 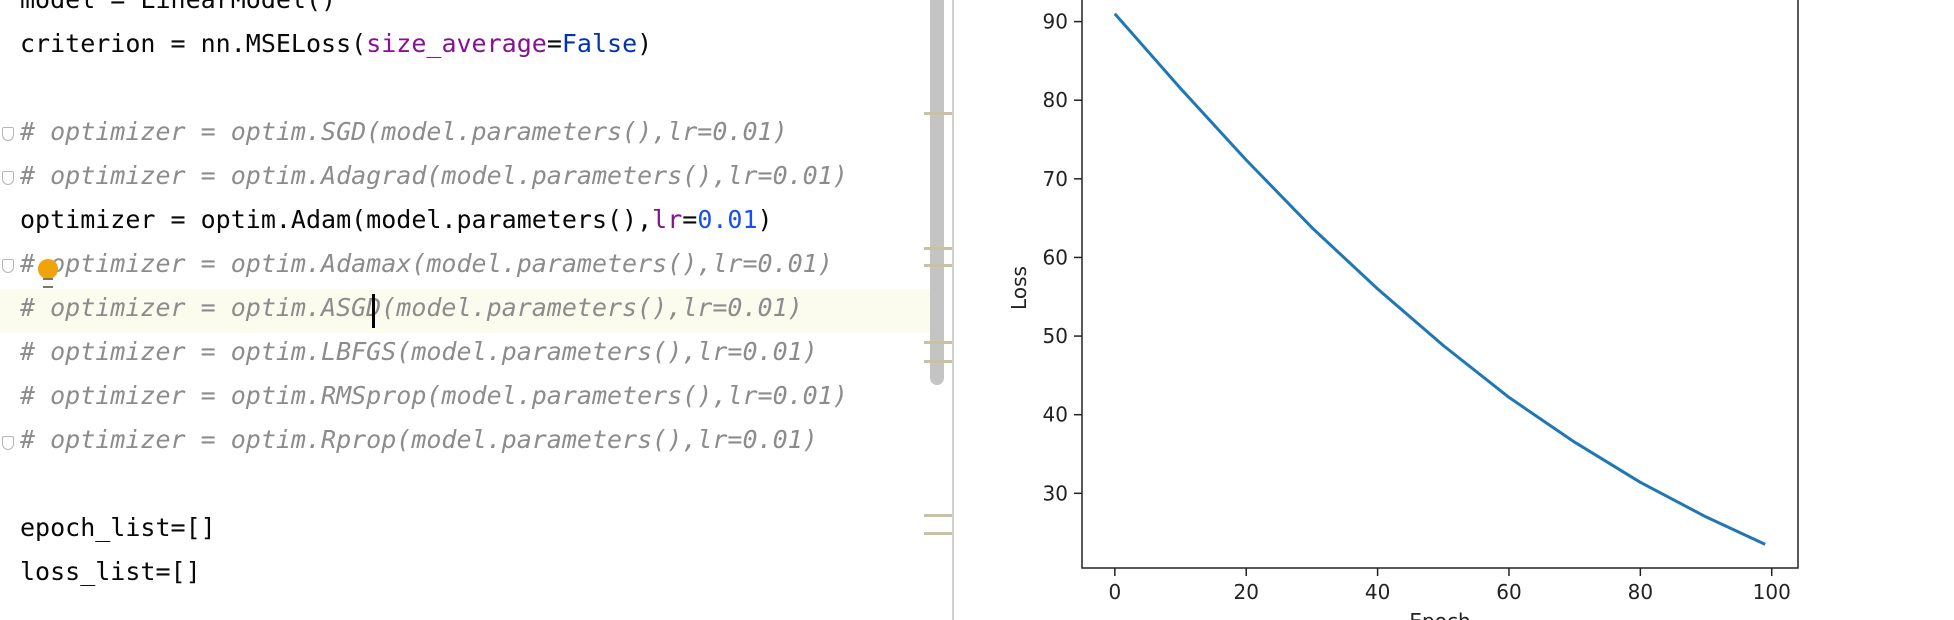 I want to click on x-tick-label: 100, so click(x=1772, y=592).